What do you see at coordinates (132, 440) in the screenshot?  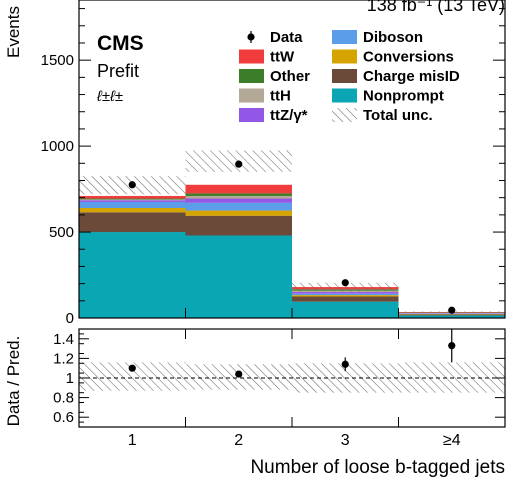 I see `x-category-label: 1` at bounding box center [132, 440].